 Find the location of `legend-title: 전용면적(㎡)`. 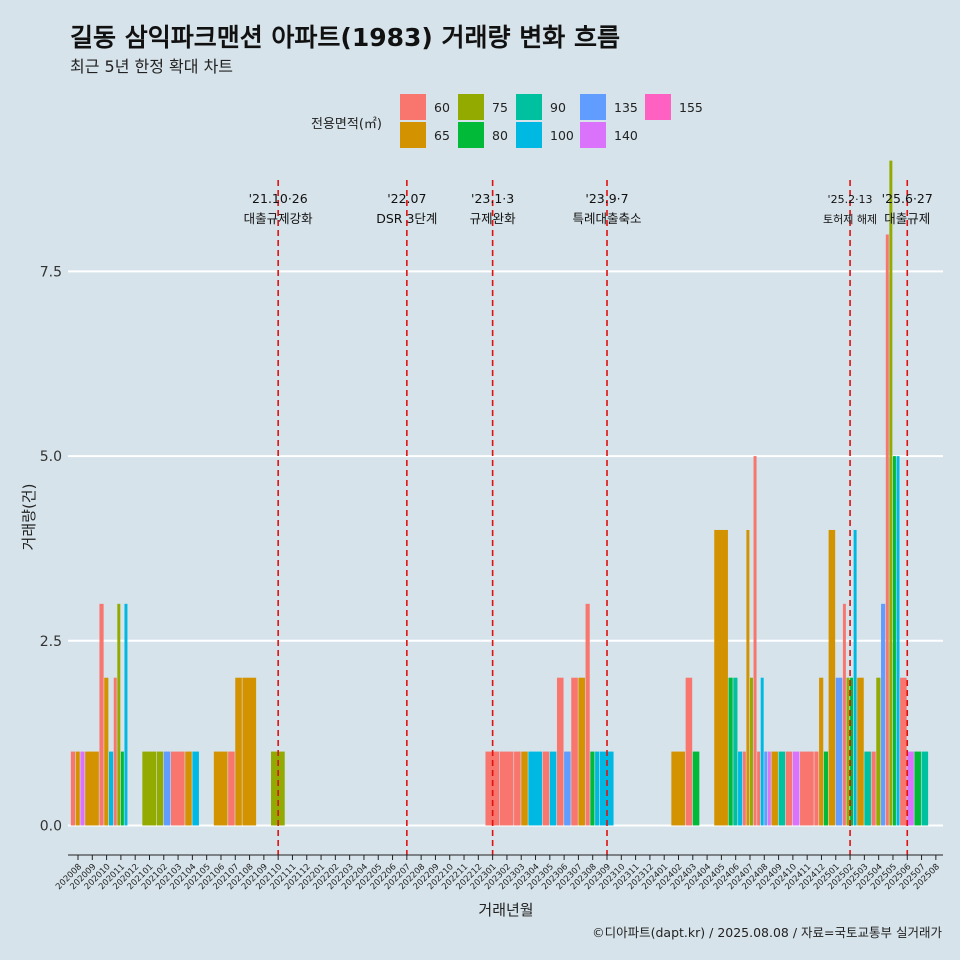

legend-title: 전용면적(㎡) is located at coordinates (346, 124).